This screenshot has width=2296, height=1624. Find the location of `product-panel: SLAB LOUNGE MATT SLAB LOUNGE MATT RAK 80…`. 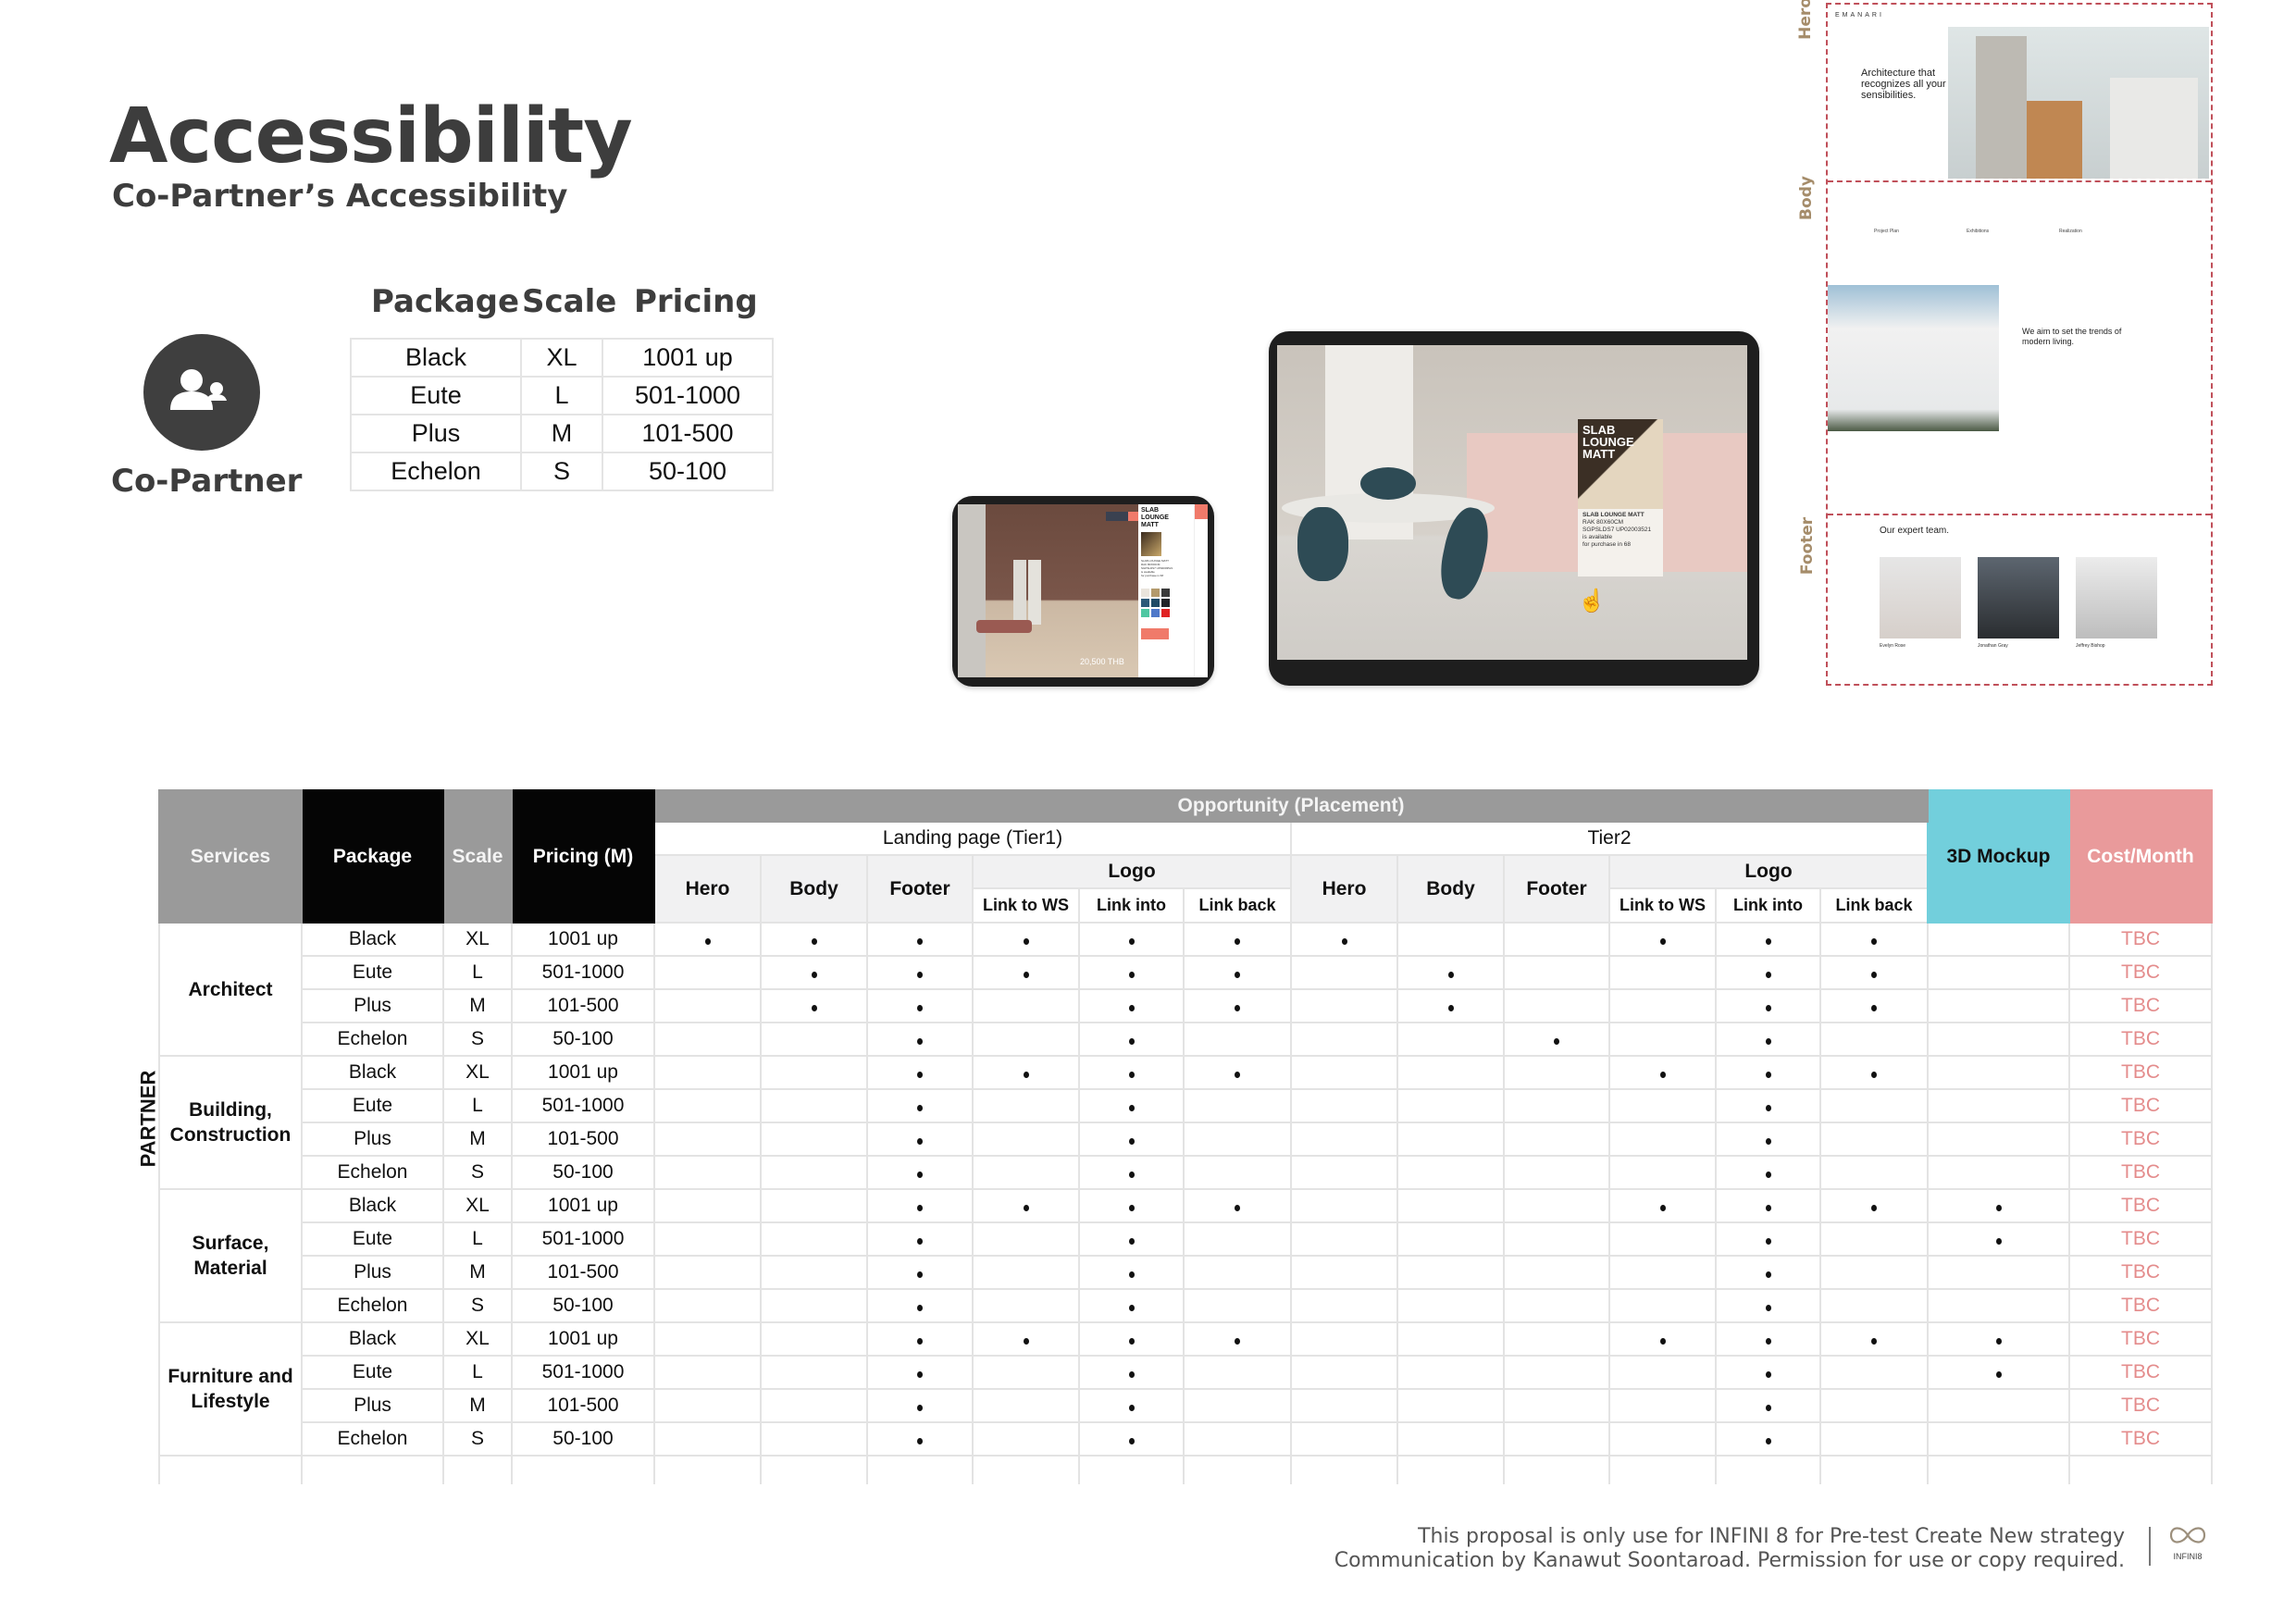

product-panel: SLAB LOUNGE MATT SLAB LOUNGE MATT RAK 80… is located at coordinates (1166, 590).